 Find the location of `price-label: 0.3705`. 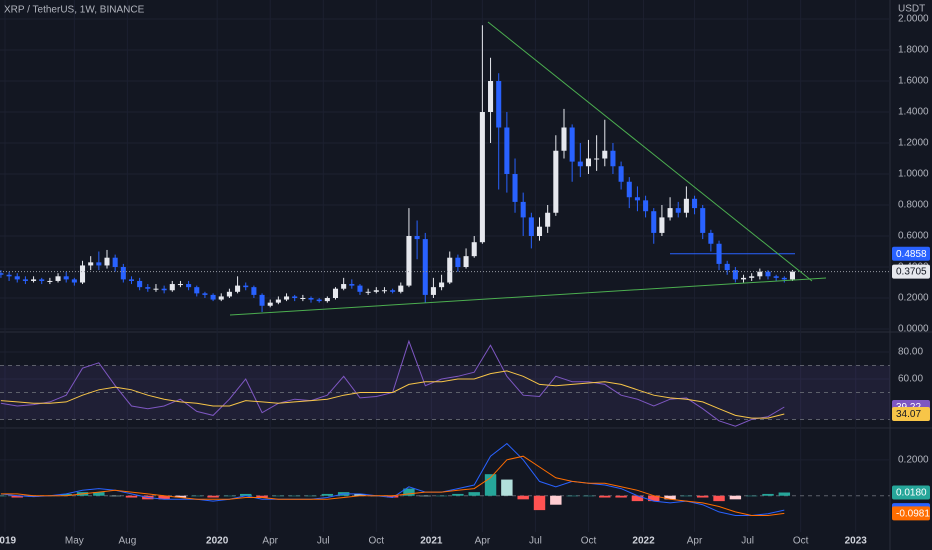

price-label: 0.3705 is located at coordinates (911, 272).